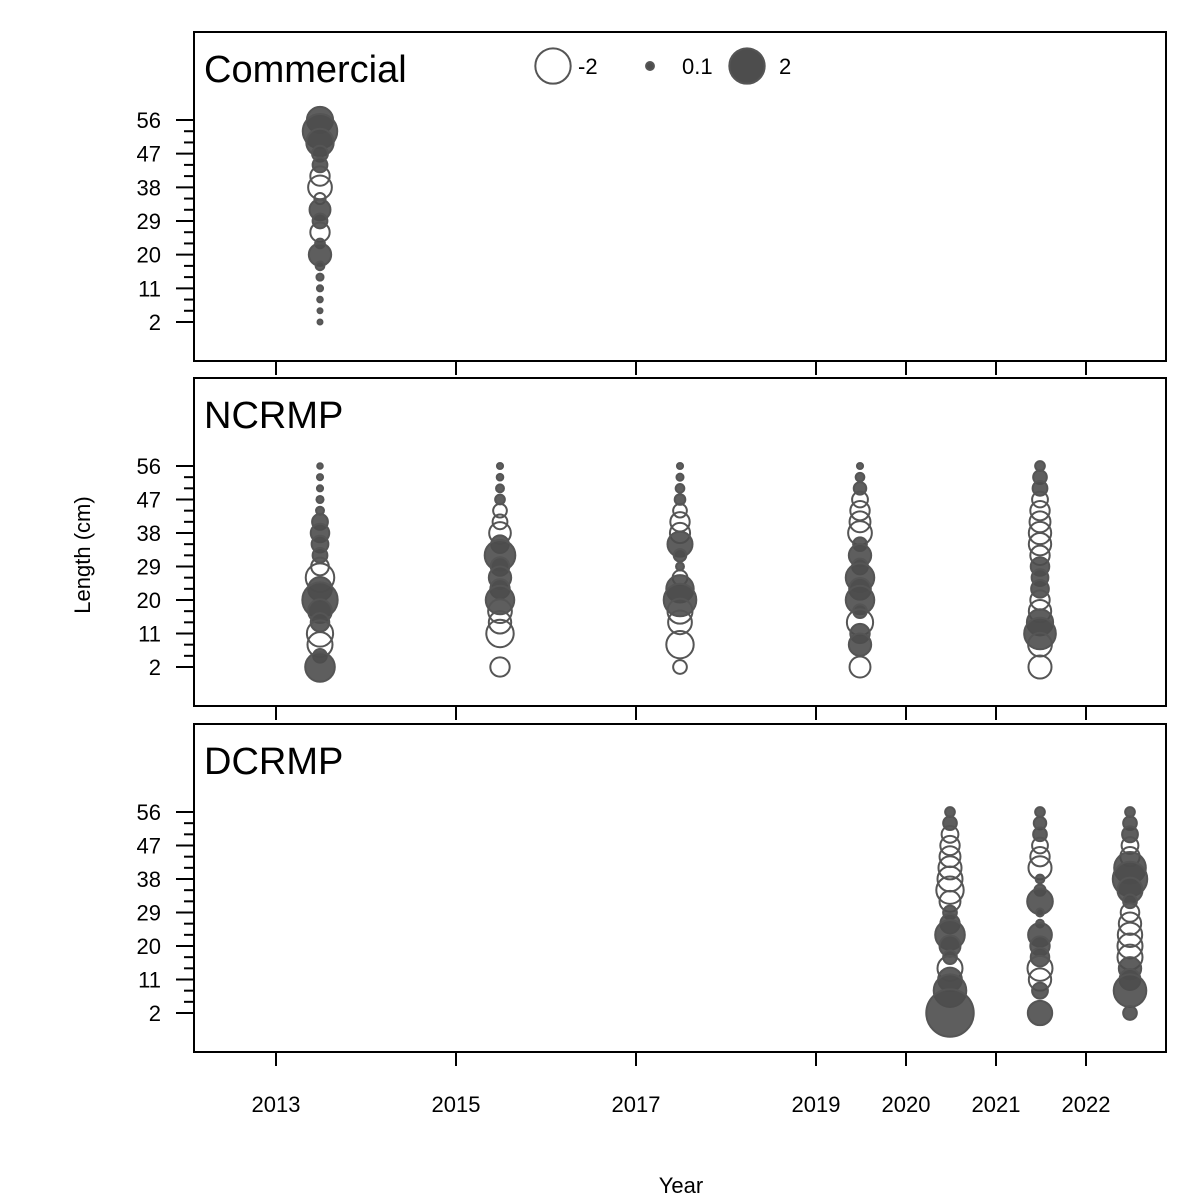 The width and height of the screenshot is (1200, 1200). Describe the element at coordinates (588, 66) in the screenshot. I see `legend-label: -2` at that location.